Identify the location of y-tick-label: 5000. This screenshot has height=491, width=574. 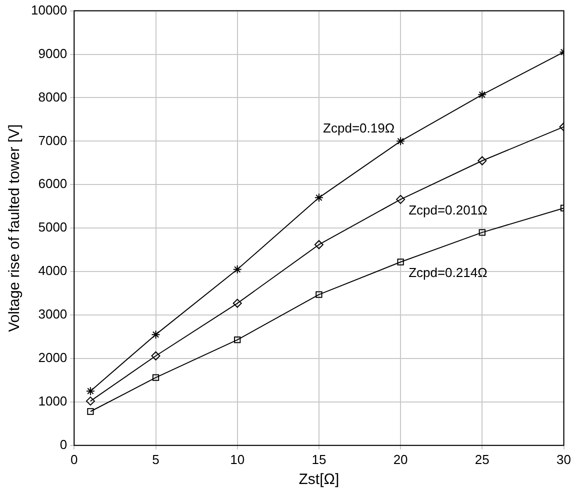
(53, 227).